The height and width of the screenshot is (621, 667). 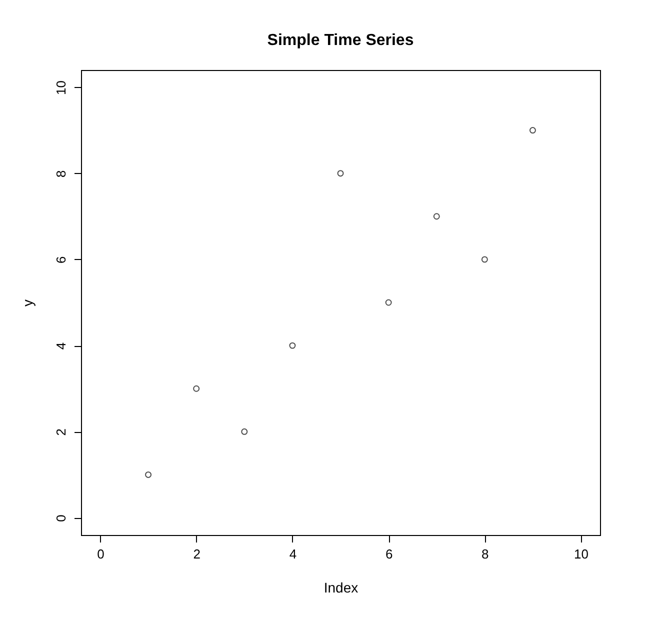 What do you see at coordinates (61, 260) in the screenshot?
I see `y-tick-label: 6` at bounding box center [61, 260].